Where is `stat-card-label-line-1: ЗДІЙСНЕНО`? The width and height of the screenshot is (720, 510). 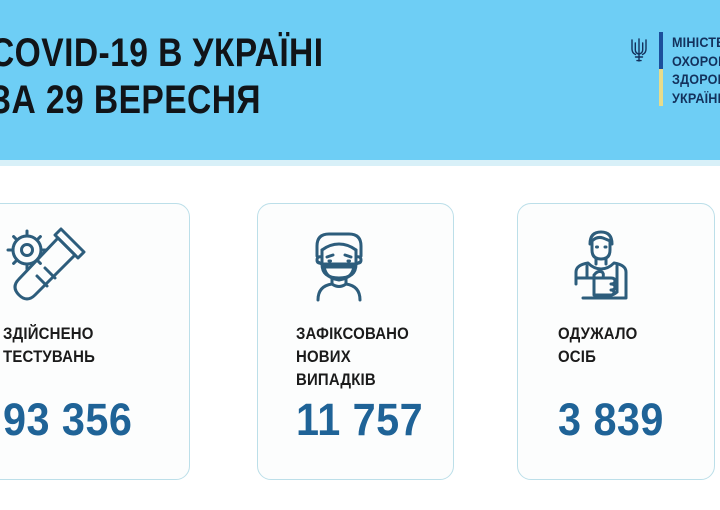 stat-card-label-line-1: ЗДІЙСНЕНО is located at coordinates (48, 333).